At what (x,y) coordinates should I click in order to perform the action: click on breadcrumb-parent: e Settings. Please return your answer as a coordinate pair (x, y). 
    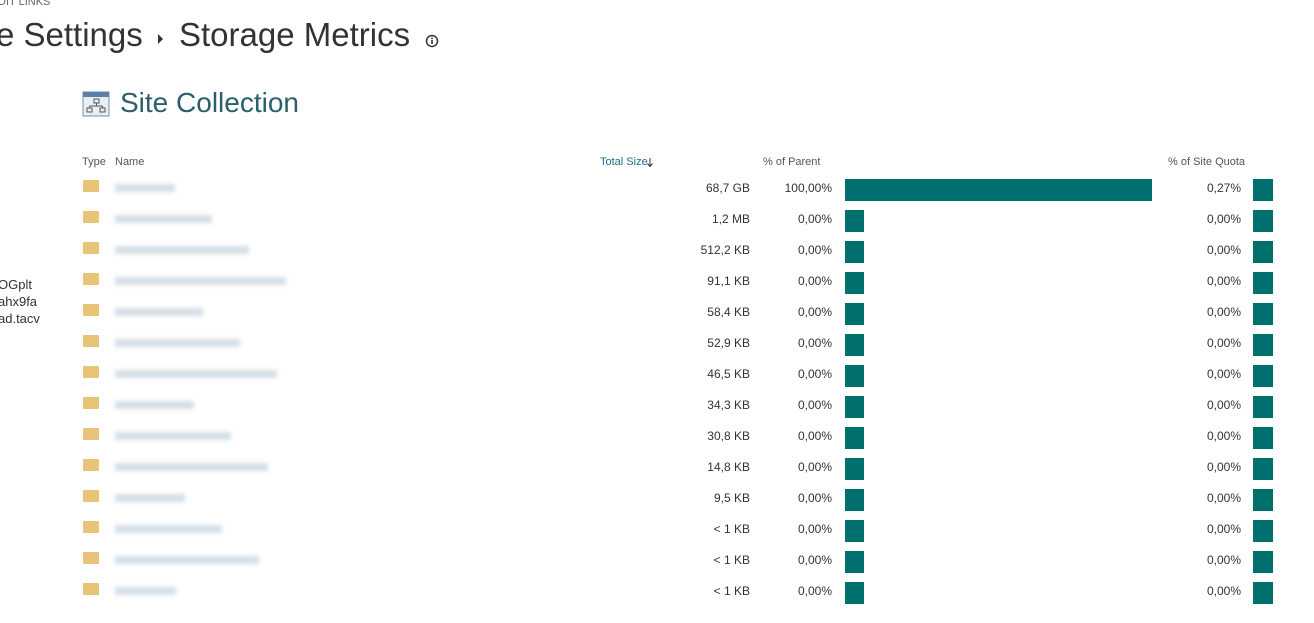
    Looking at the image, I should click on (71, 34).